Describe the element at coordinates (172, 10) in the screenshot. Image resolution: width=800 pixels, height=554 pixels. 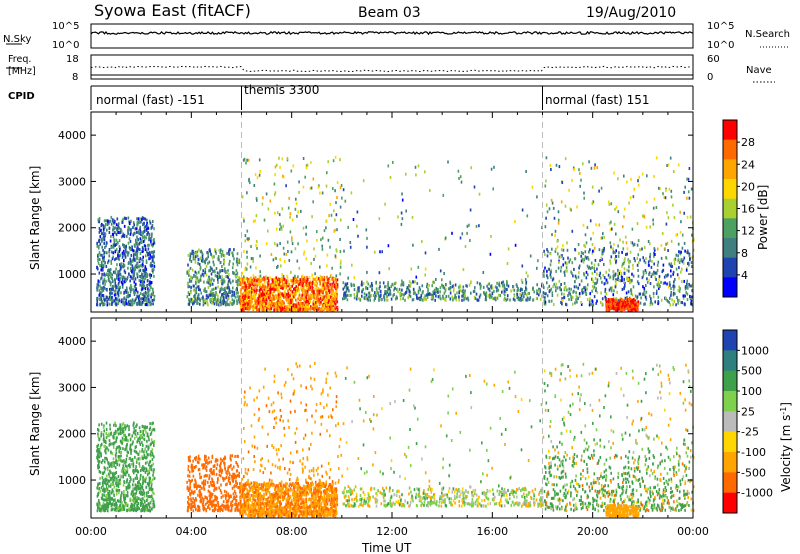
I see `station-title: Syowa East (fitACF)` at that location.